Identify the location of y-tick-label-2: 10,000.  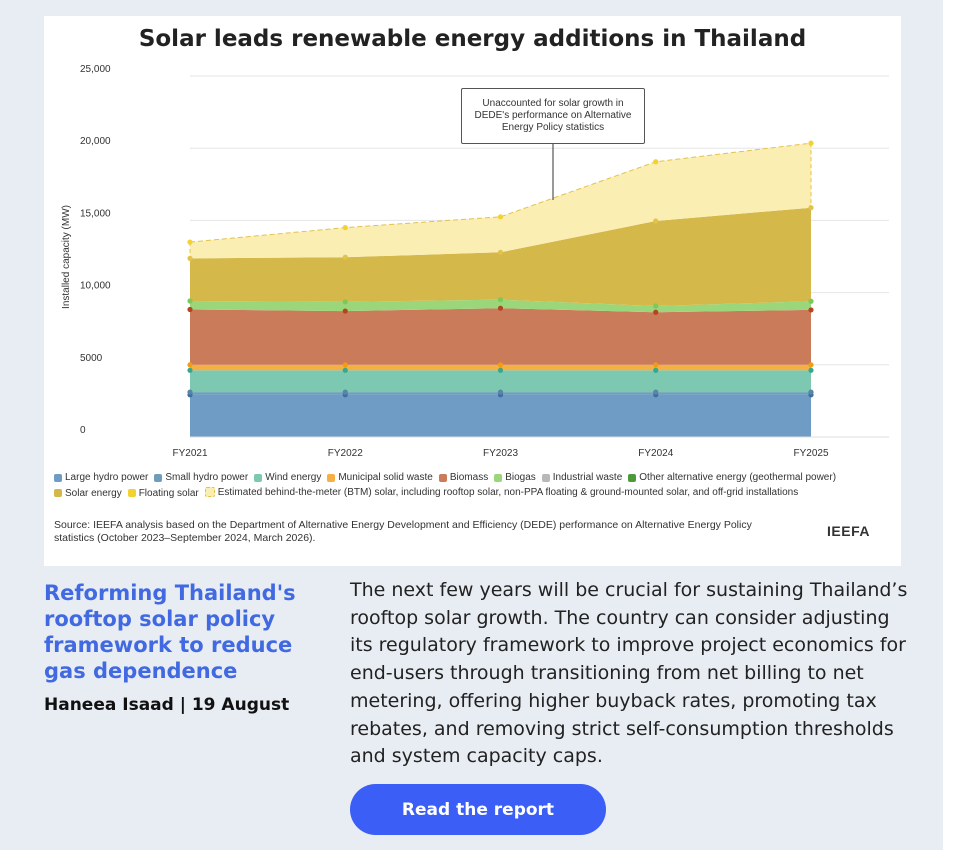
(95, 286).